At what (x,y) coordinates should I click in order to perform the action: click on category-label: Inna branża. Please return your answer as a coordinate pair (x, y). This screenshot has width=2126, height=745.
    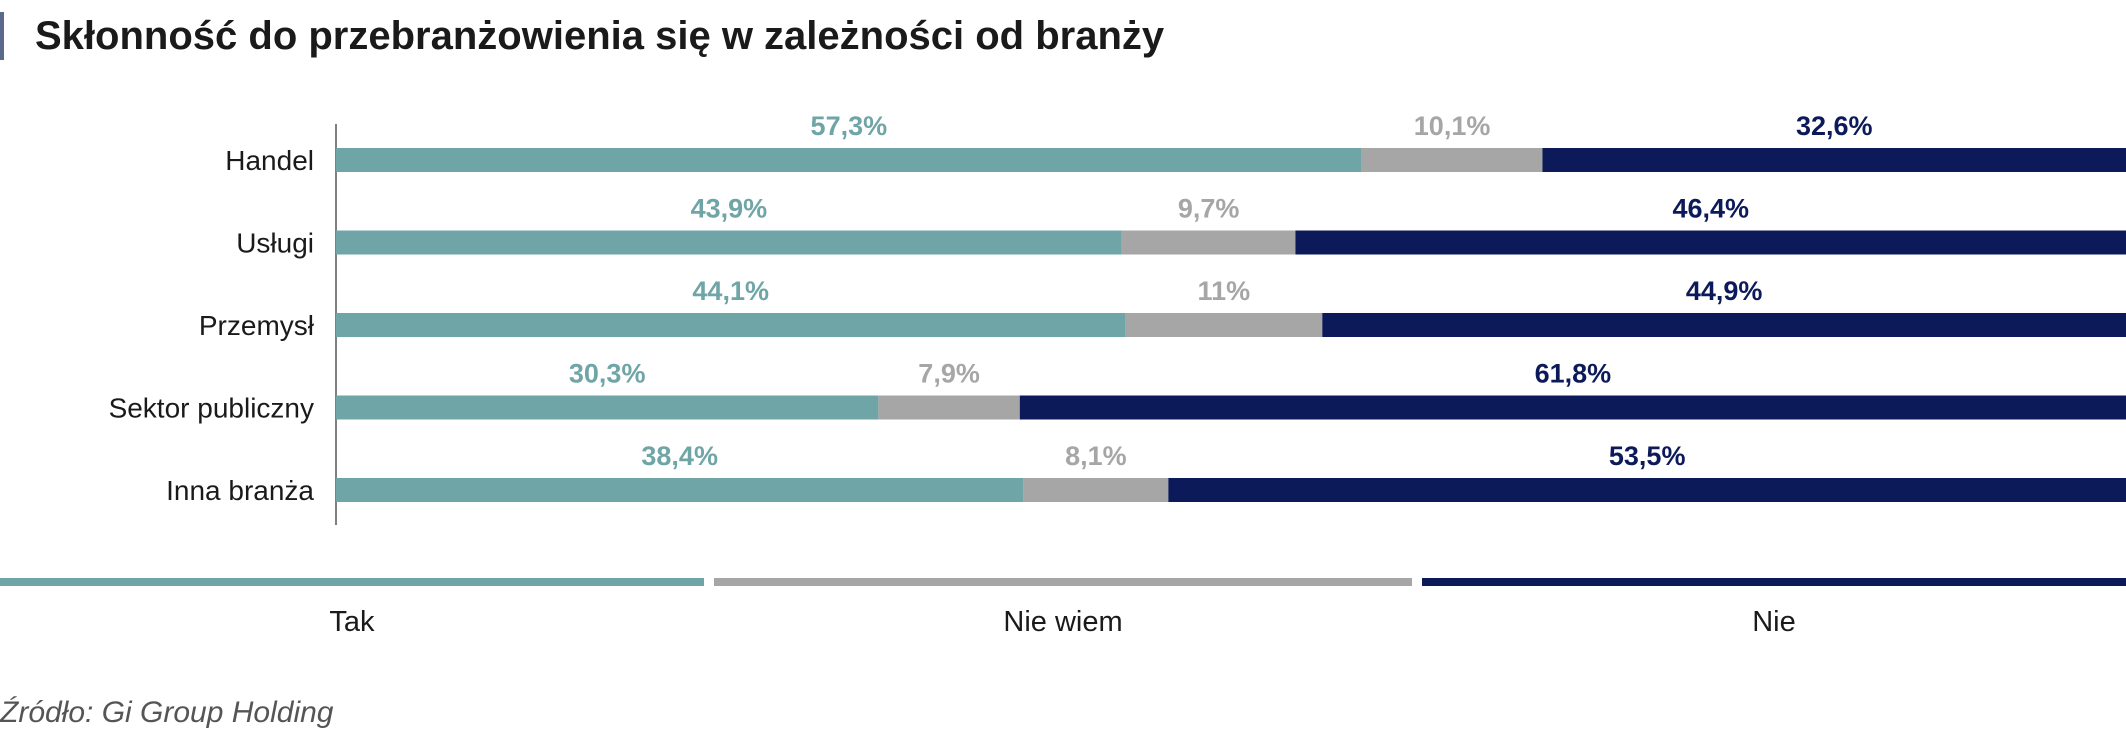
    Looking at the image, I should click on (240, 490).